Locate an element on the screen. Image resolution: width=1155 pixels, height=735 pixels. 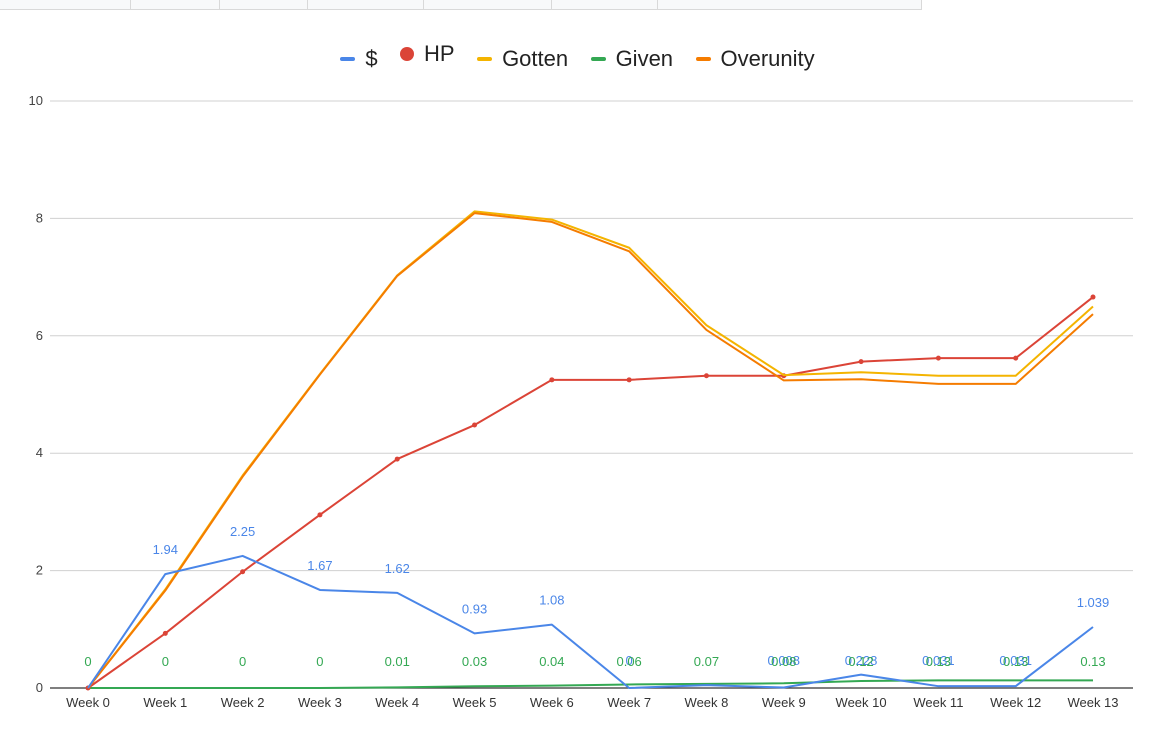
x-tick-label: Week 2 is located at coordinates (243, 702).